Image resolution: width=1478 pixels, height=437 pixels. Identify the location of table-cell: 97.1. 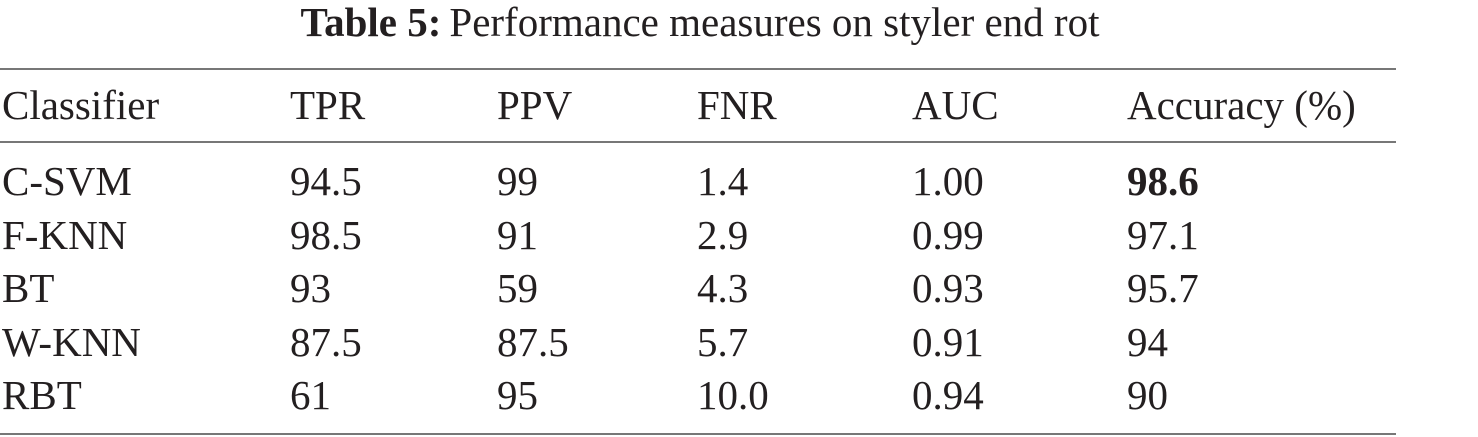
(1163, 234).